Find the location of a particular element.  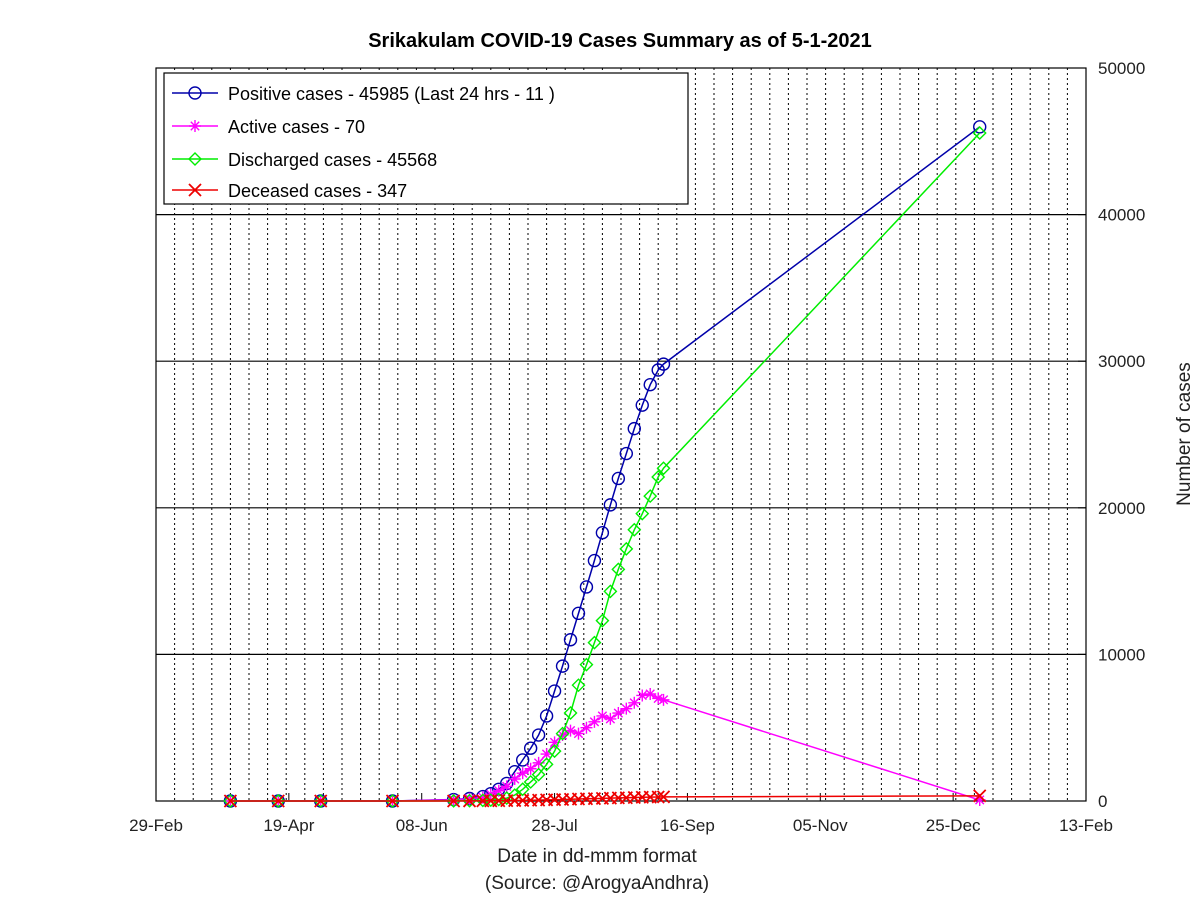

legend-item: Deceased cases - 347 is located at coordinates (289, 191).